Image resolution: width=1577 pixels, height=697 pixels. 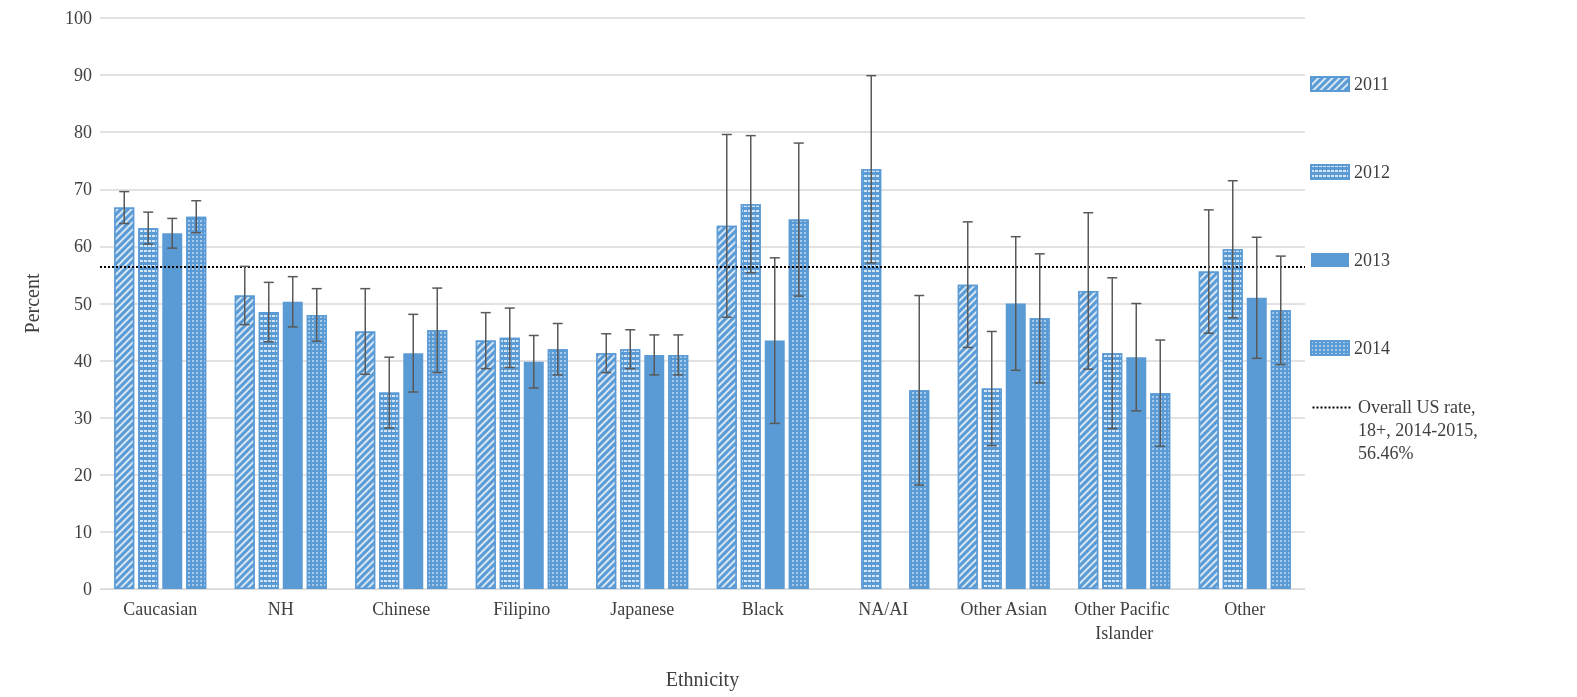 I want to click on legend-label: 2013, so click(x=1372, y=260).